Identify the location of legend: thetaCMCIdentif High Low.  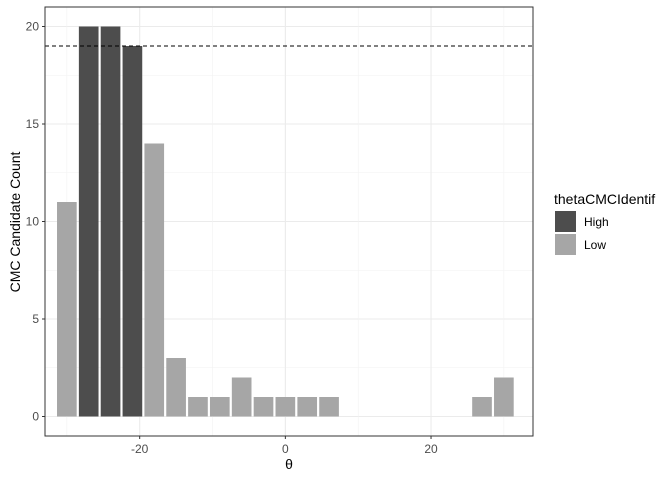
(604, 223).